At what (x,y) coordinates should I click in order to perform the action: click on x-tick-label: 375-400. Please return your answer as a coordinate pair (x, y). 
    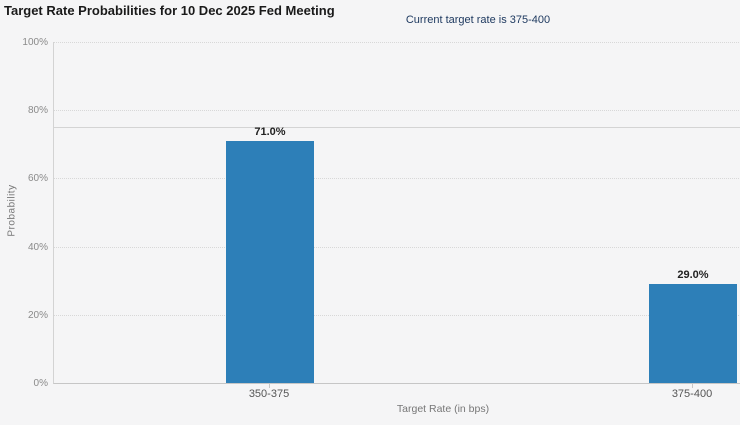
    Looking at the image, I should click on (692, 394).